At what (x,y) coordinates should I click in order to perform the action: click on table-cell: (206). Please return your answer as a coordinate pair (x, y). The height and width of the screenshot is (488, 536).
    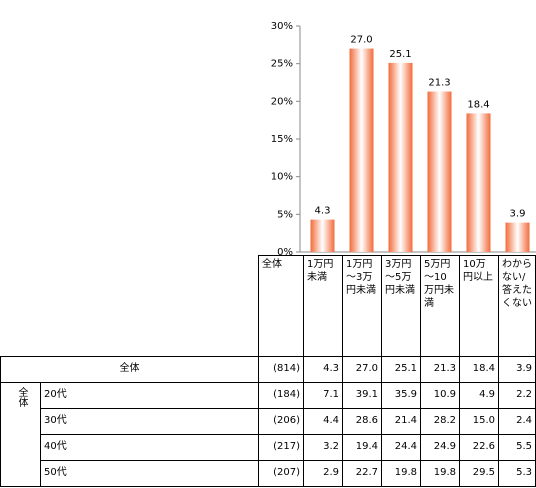
    Looking at the image, I should click on (281, 421).